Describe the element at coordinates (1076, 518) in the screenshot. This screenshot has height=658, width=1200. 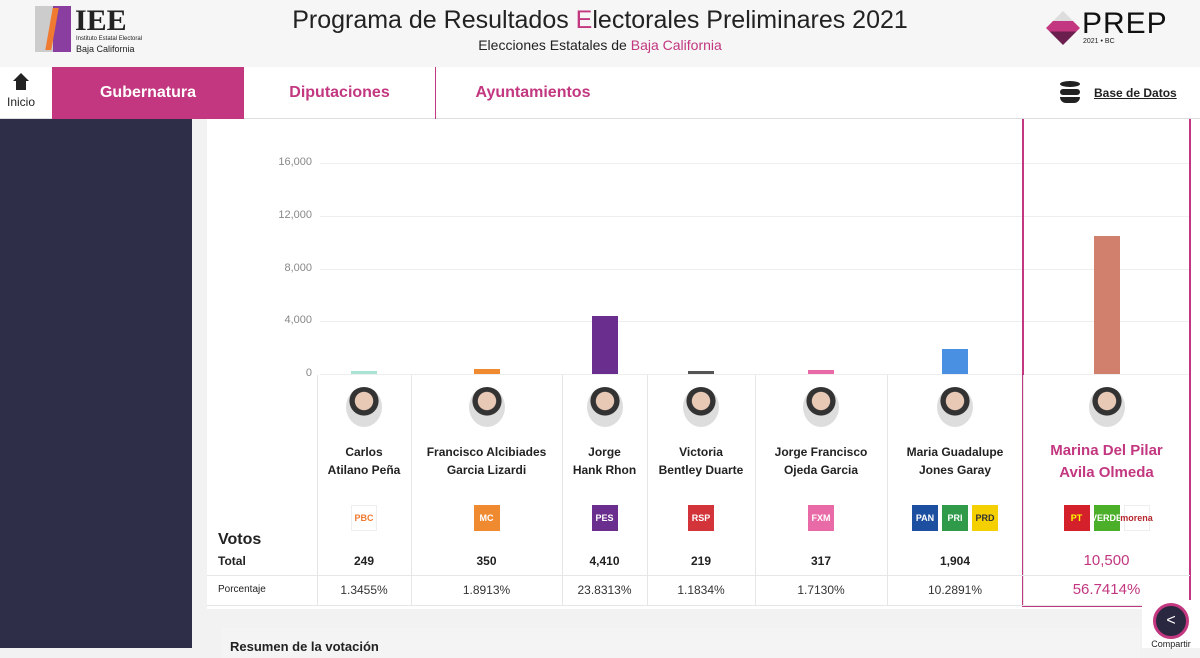
I see `party-logo-pt: PT` at that location.